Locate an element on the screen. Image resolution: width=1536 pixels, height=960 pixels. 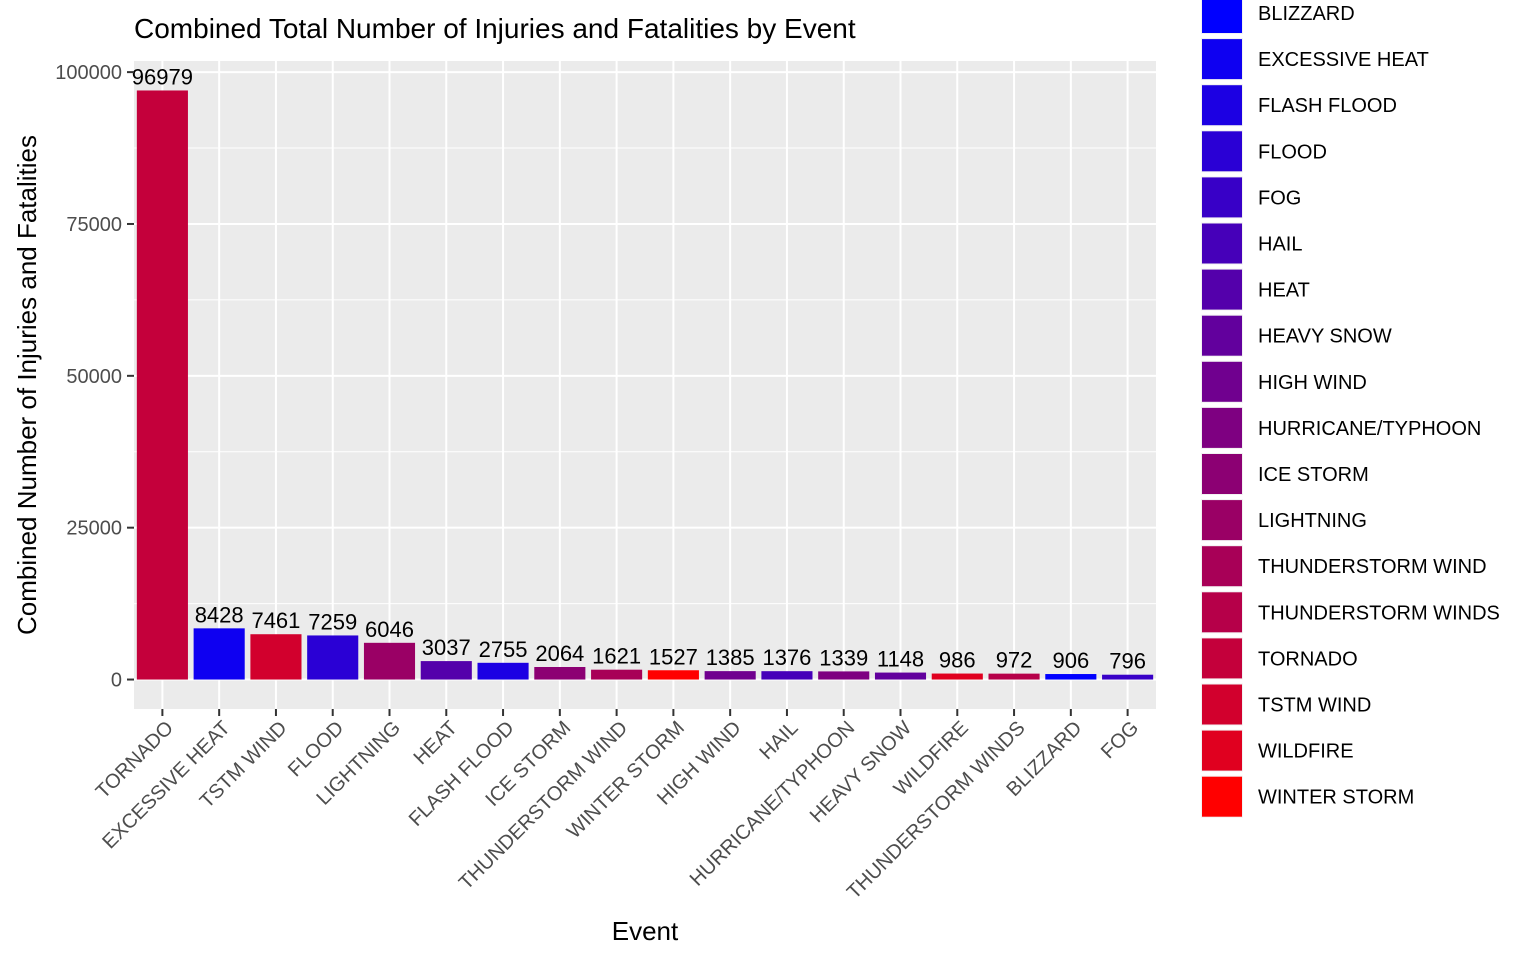
legend-entry-label: WILDFIRE is located at coordinates (1306, 752).